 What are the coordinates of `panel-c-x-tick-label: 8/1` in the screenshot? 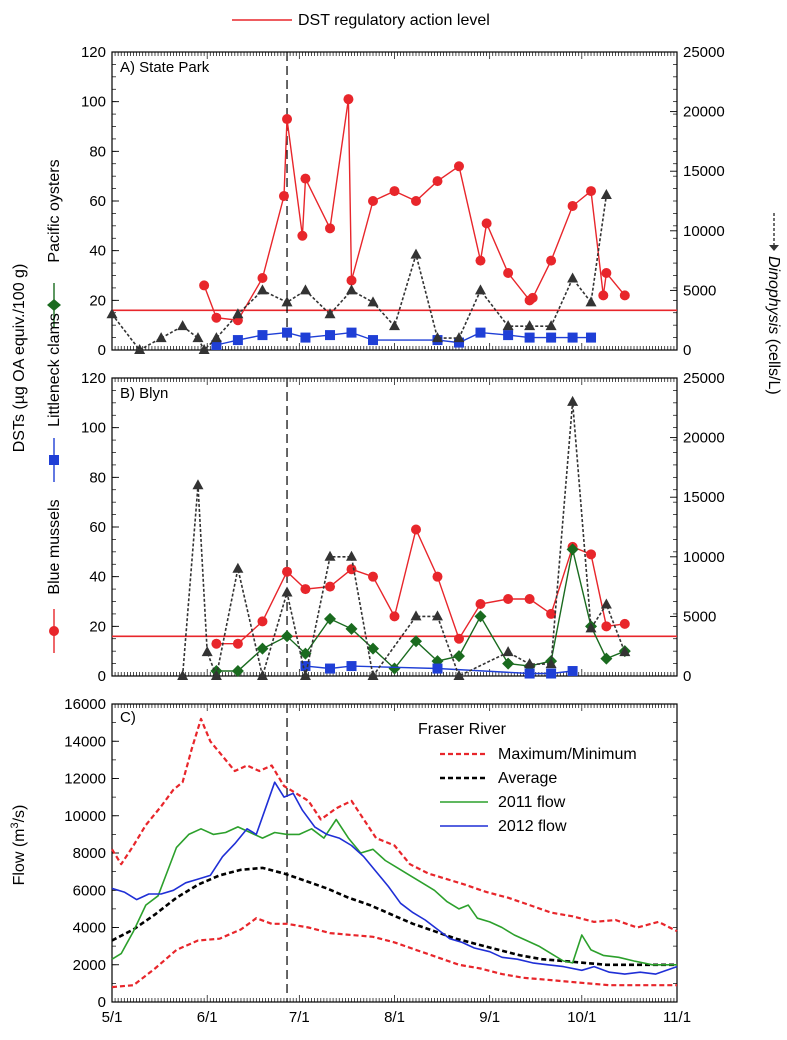 It's located at (394, 1017).